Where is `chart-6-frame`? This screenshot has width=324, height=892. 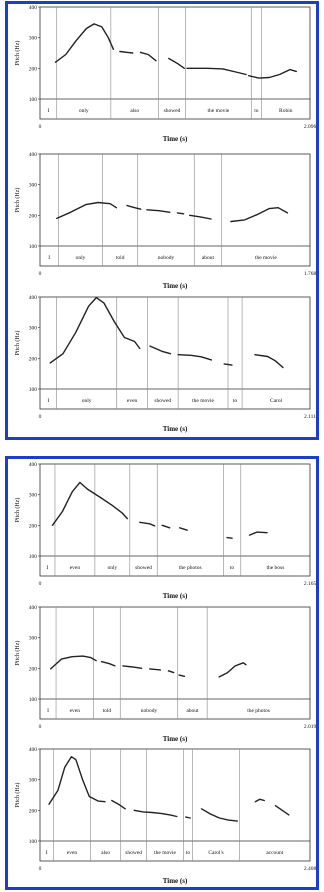
chart-6-frame is located at coordinates (175, 805).